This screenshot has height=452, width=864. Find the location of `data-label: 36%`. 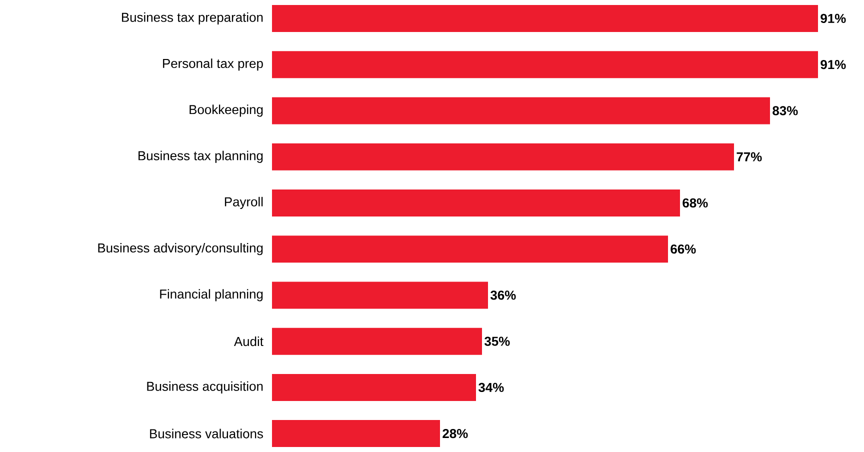

data-label: 36% is located at coordinates (503, 295).